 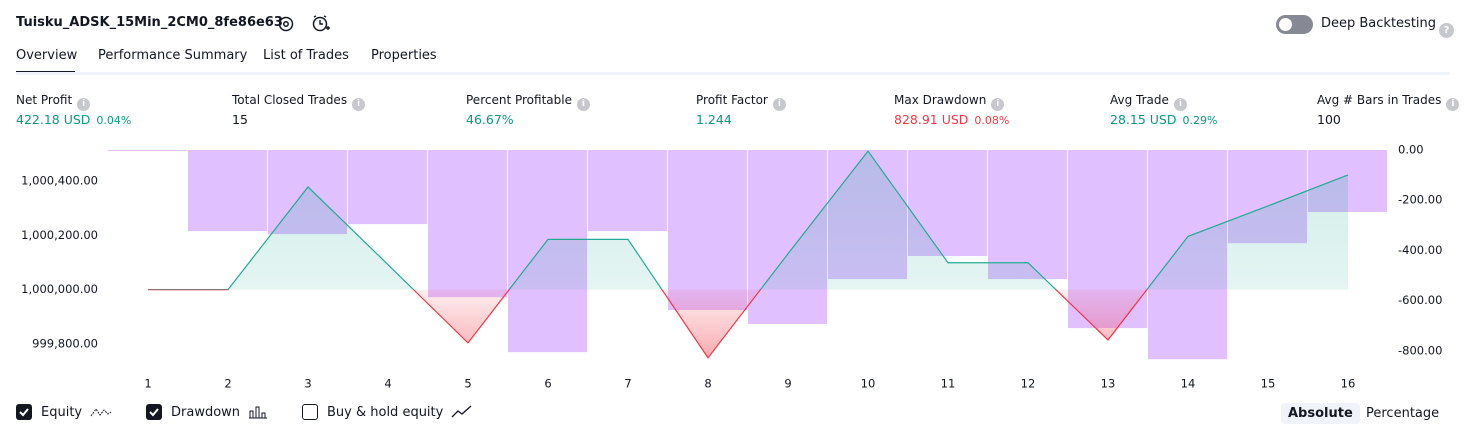 I want to click on metric-label-text: Percent Profitable, so click(x=519, y=100).